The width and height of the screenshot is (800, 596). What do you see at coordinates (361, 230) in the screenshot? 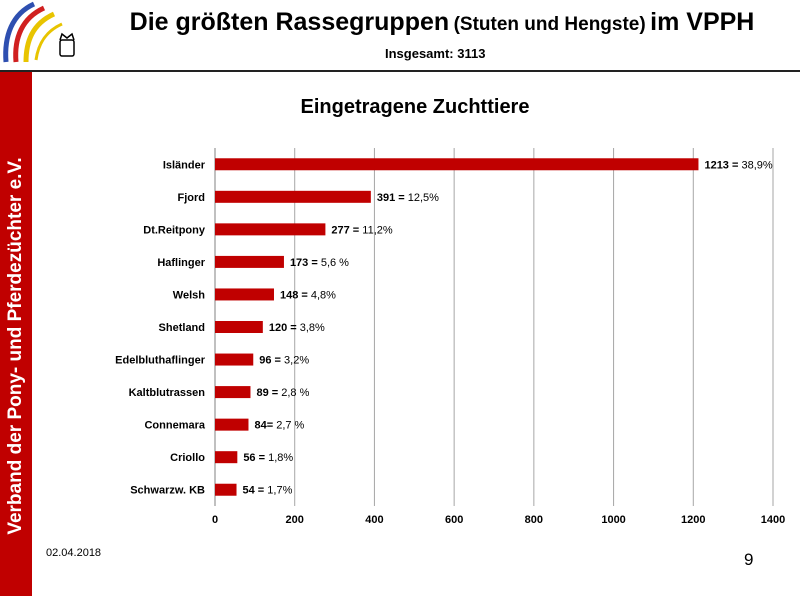
I see `data-label: 277 = 11,2%` at bounding box center [361, 230].